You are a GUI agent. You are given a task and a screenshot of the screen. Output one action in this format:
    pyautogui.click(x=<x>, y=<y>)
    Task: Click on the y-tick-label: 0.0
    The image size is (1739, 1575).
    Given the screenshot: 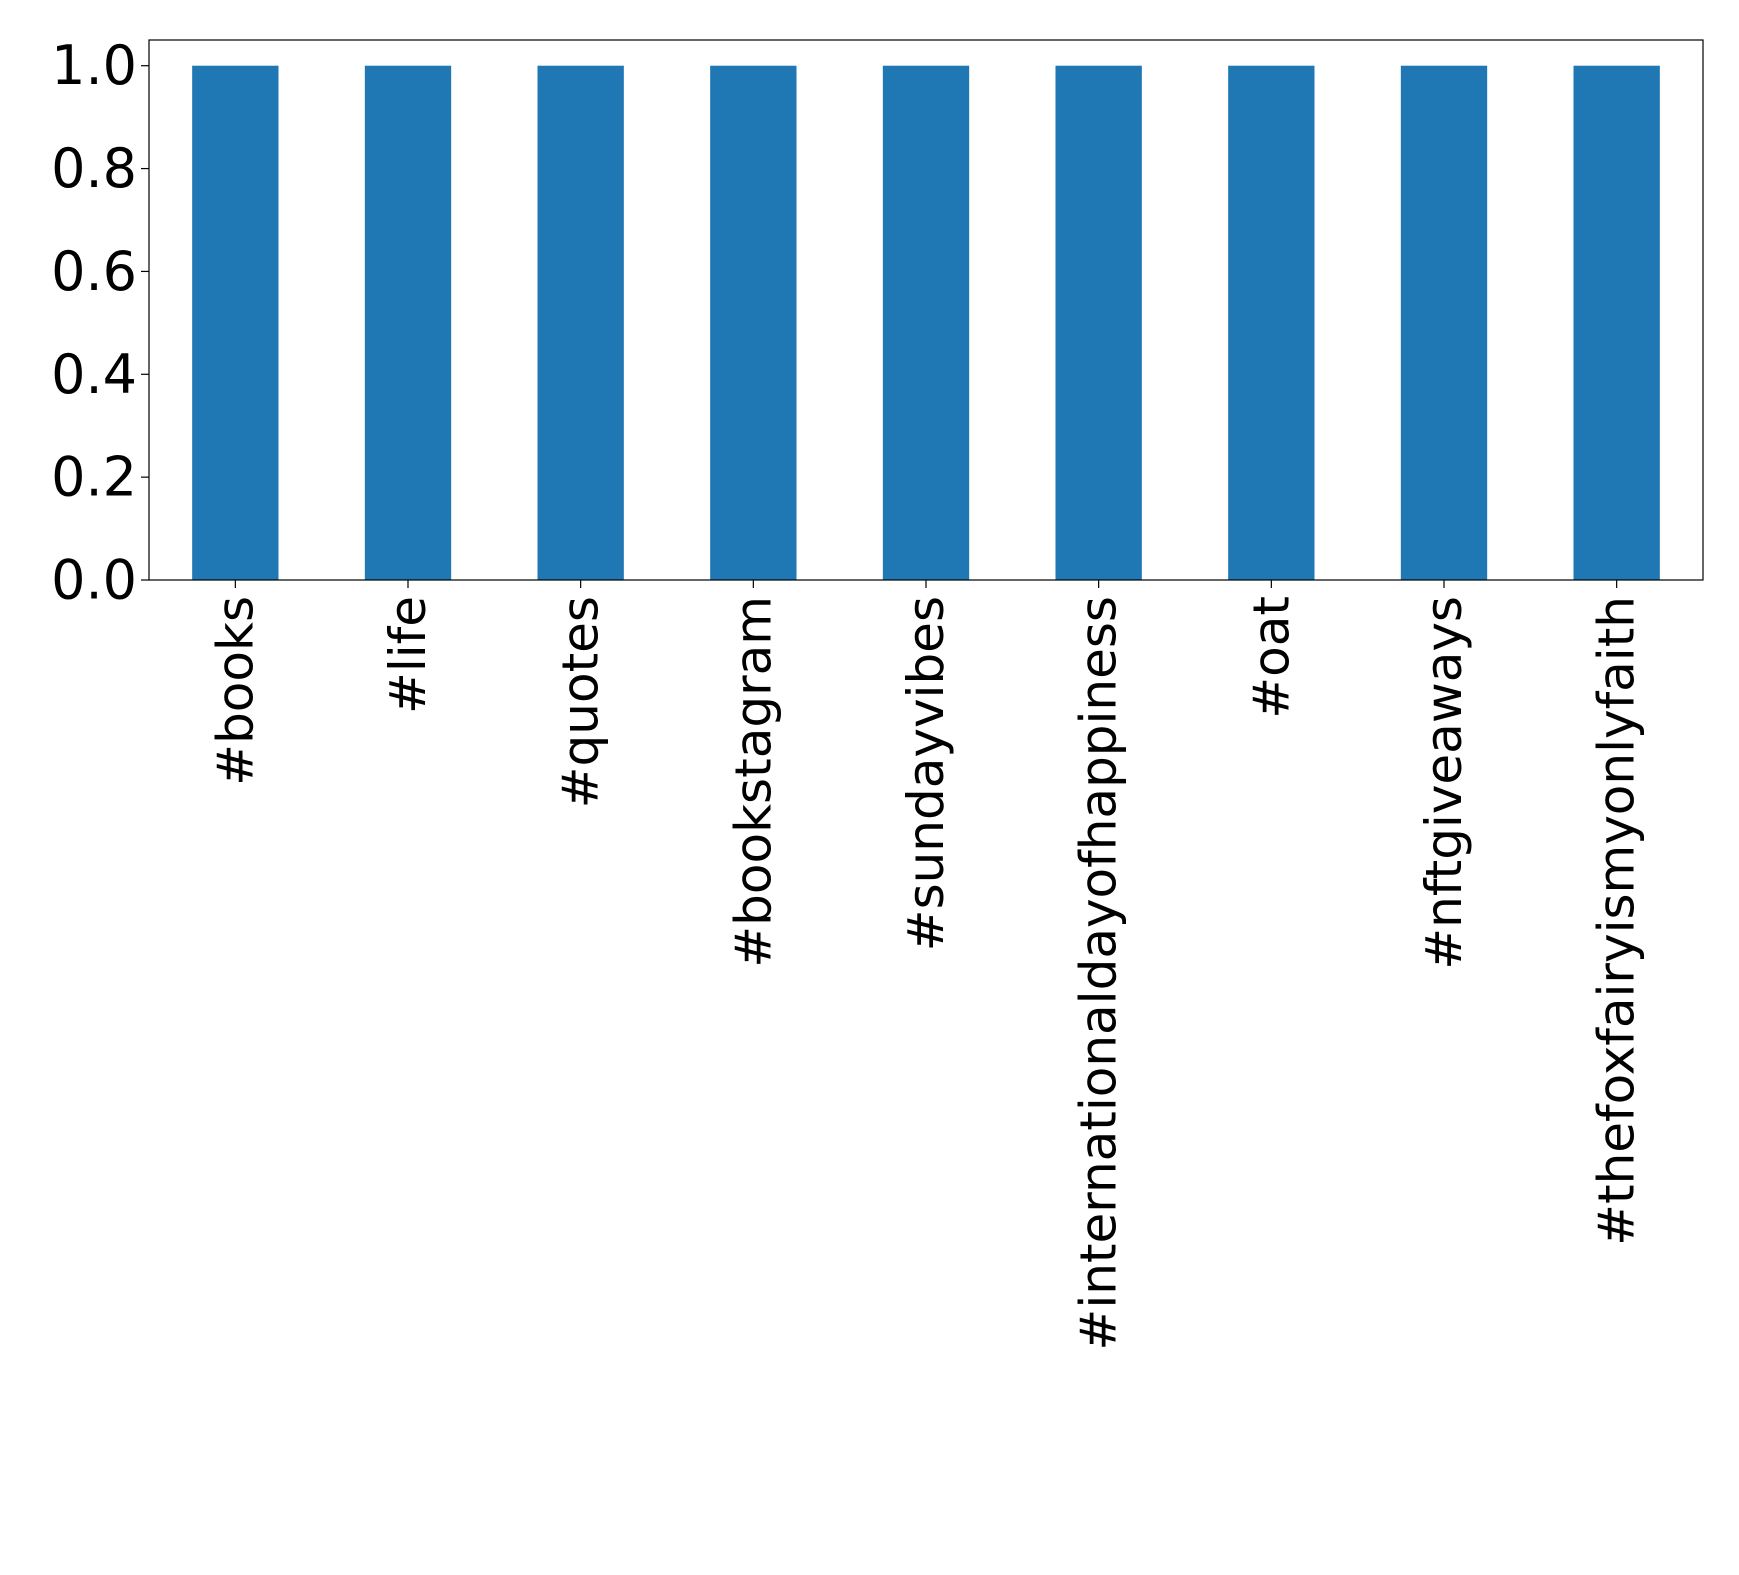 What is the action you would take?
    pyautogui.click(x=94, y=580)
    